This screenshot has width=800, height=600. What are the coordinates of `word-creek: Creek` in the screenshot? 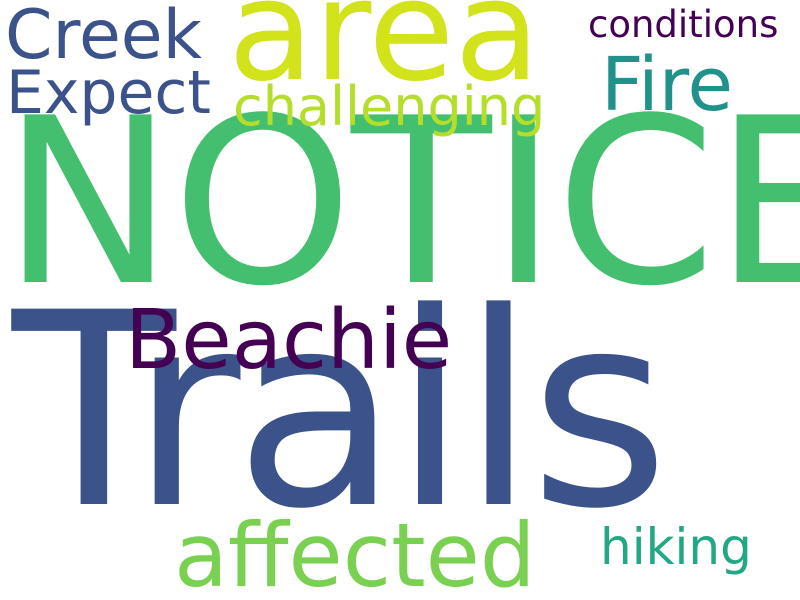 It's located at (103, 37).